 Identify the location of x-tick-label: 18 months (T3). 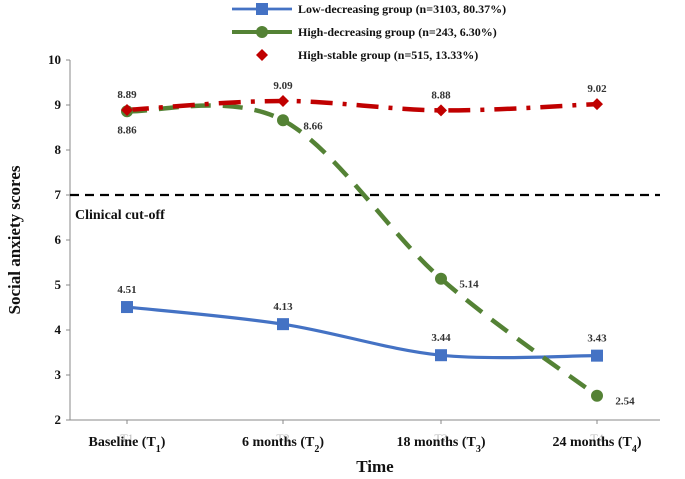
(440, 445).